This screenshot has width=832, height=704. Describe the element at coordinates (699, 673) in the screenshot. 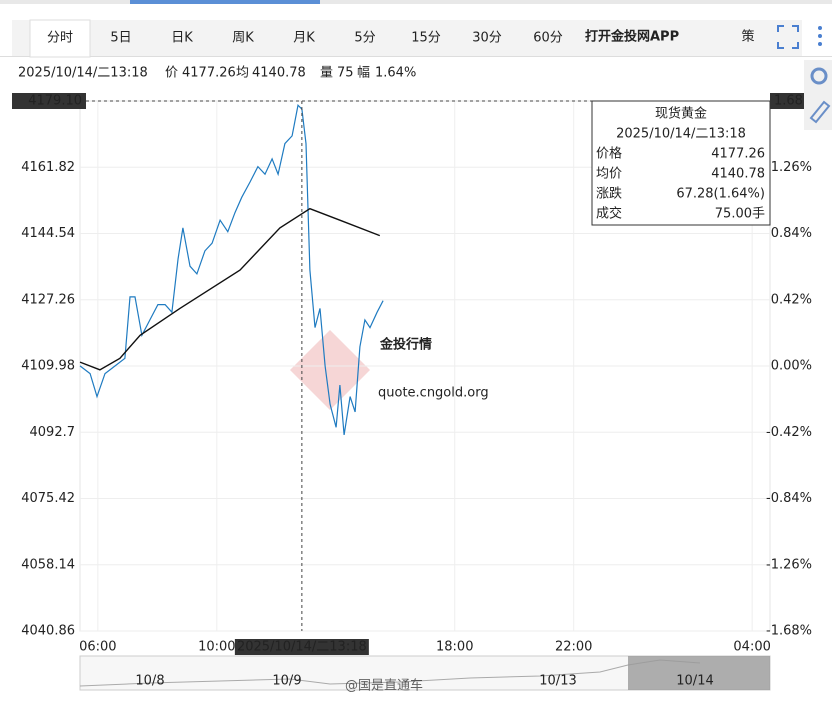

I see `navigator-window` at that location.